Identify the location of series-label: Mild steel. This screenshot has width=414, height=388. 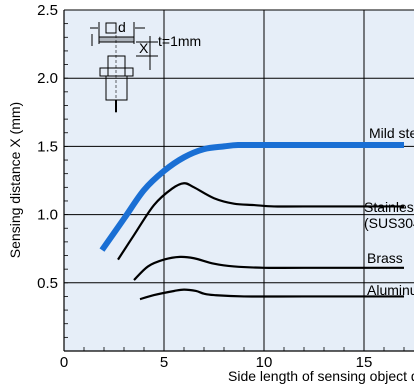
(391, 133).